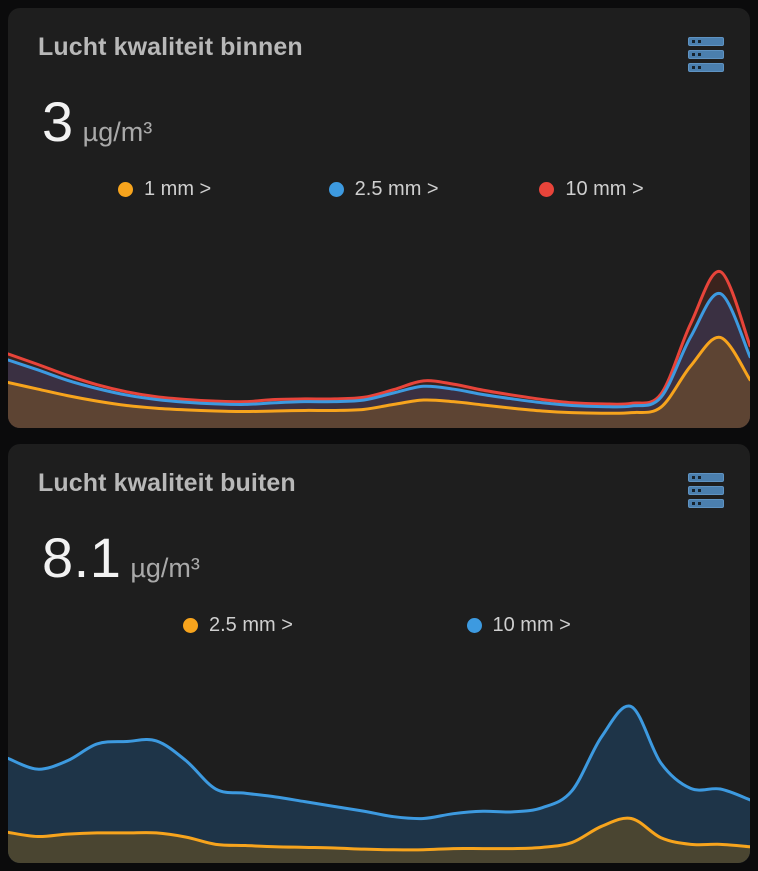  Describe the element at coordinates (58, 121) in the screenshot. I see `sensor-value: 3` at that location.